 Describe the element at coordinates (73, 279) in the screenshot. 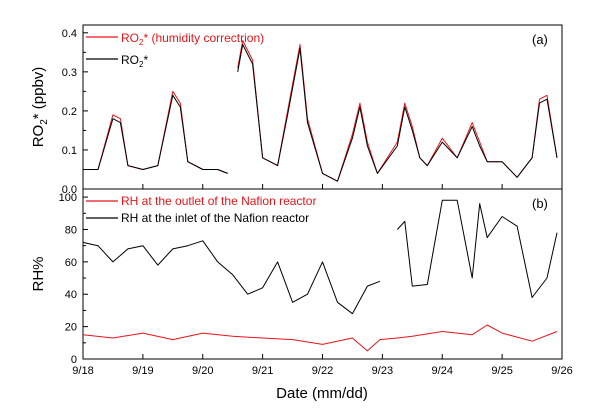

I see `panel-b-y-ticks: 0 20 40 60 80 100` at that location.